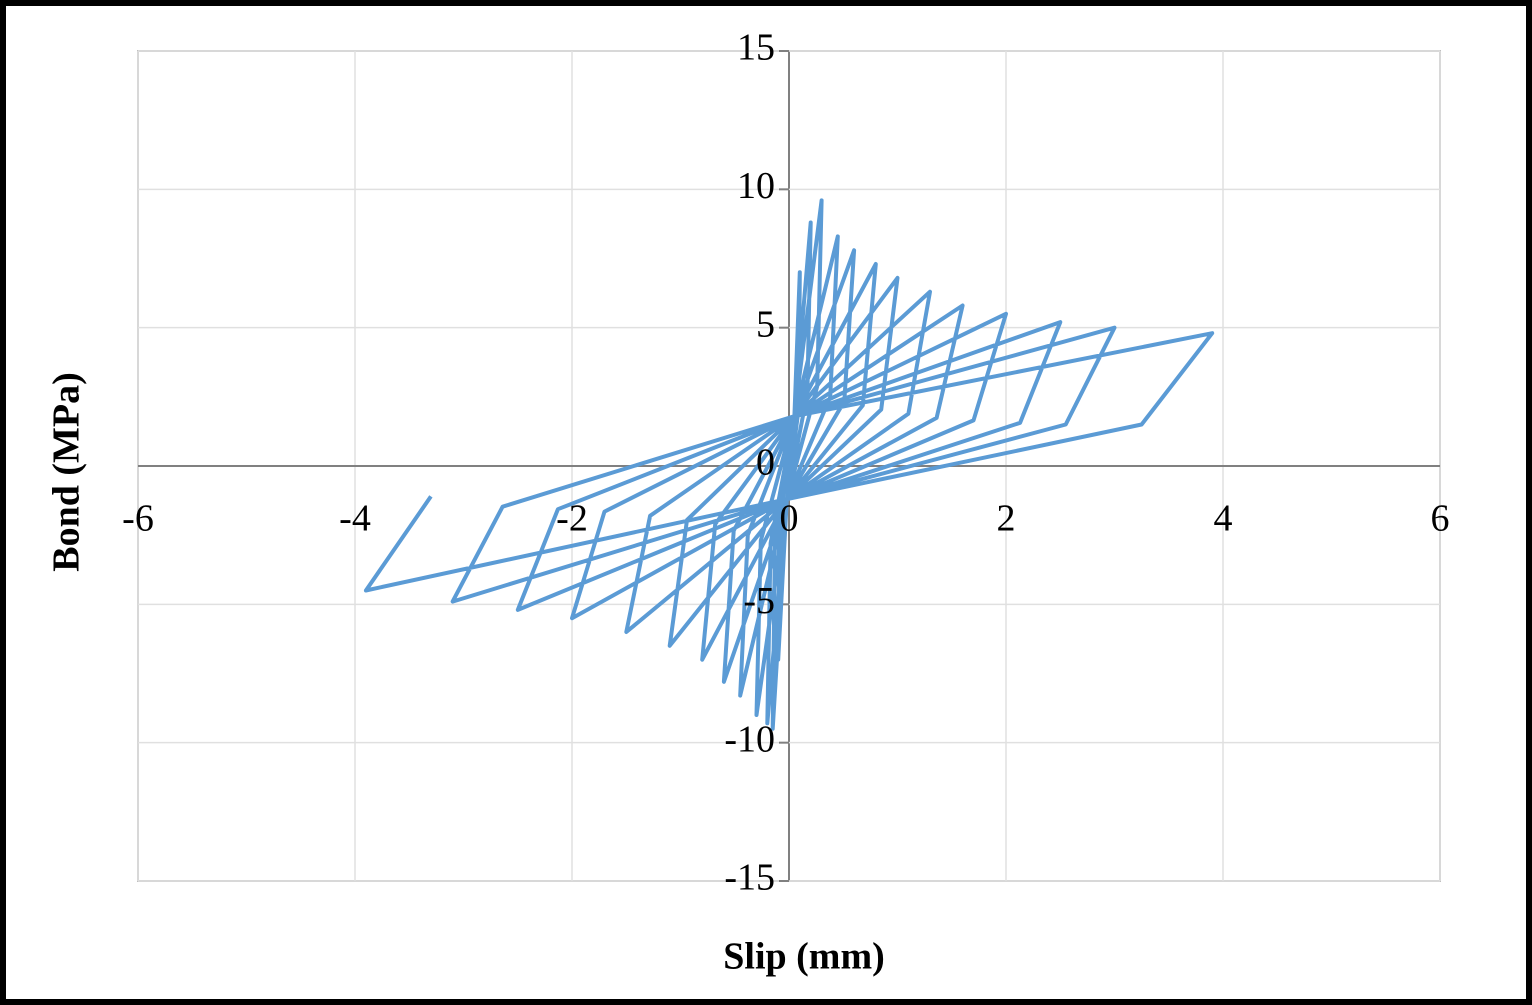 This screenshot has width=1532, height=1005. What do you see at coordinates (789, 519) in the screenshot?
I see `x-tick-label: 0` at bounding box center [789, 519].